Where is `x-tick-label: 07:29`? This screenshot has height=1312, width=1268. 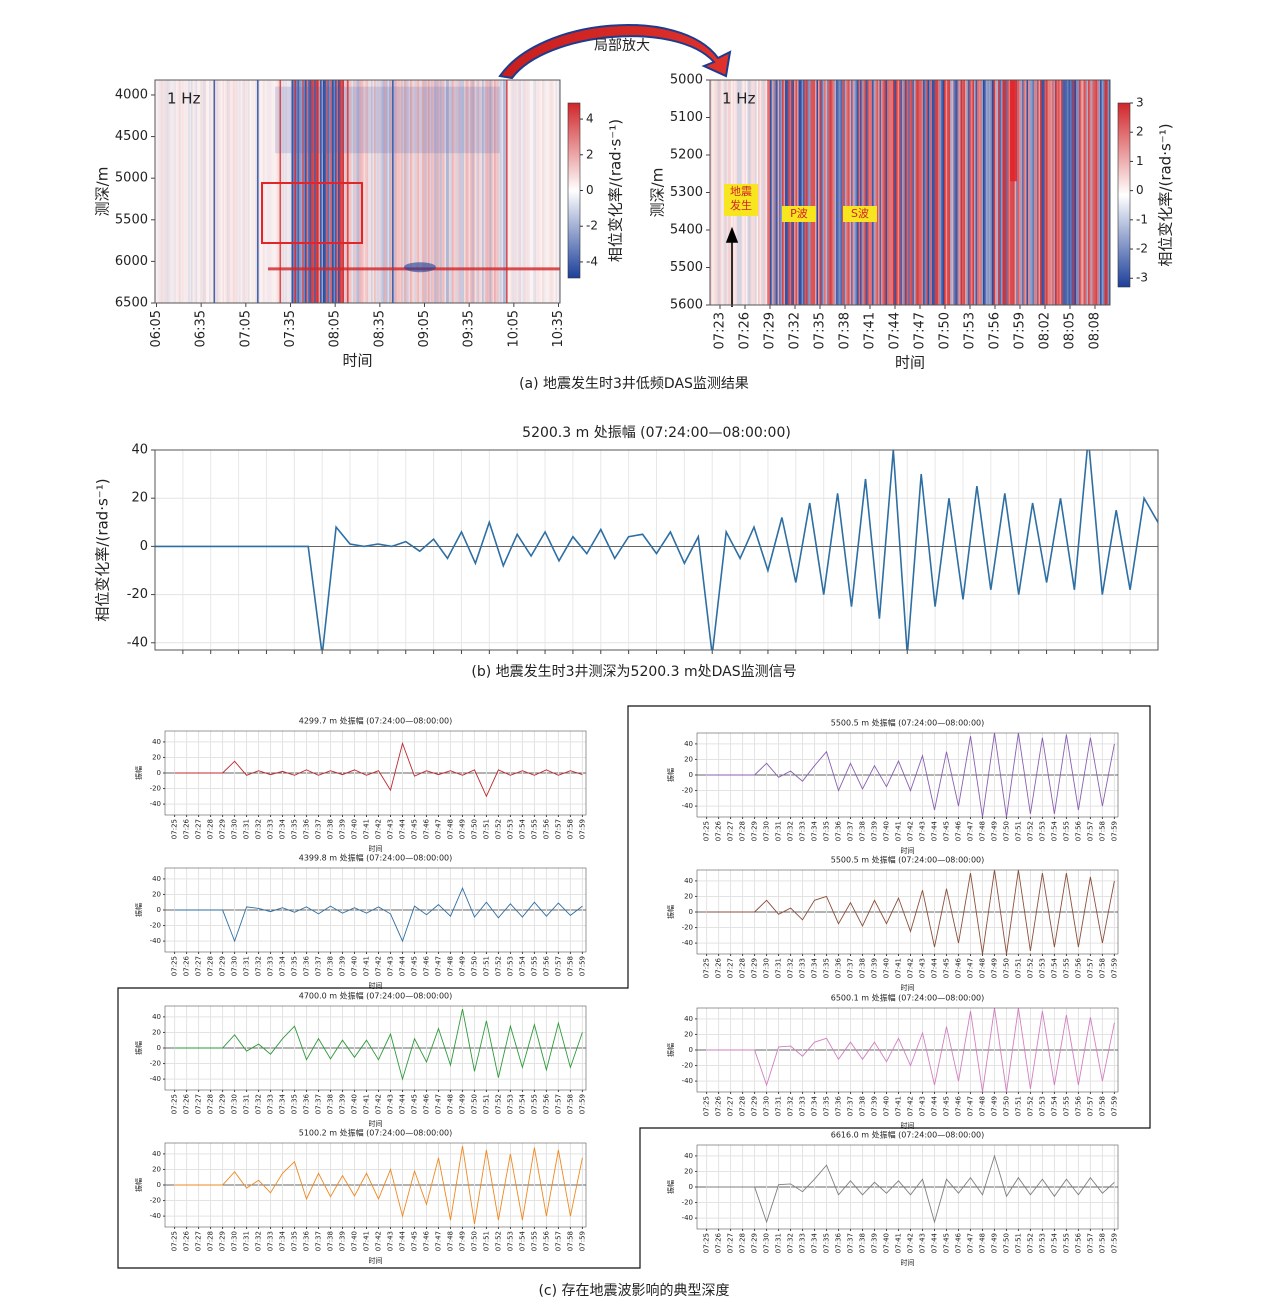 x-tick-label: 07:29 is located at coordinates (755, 1106).